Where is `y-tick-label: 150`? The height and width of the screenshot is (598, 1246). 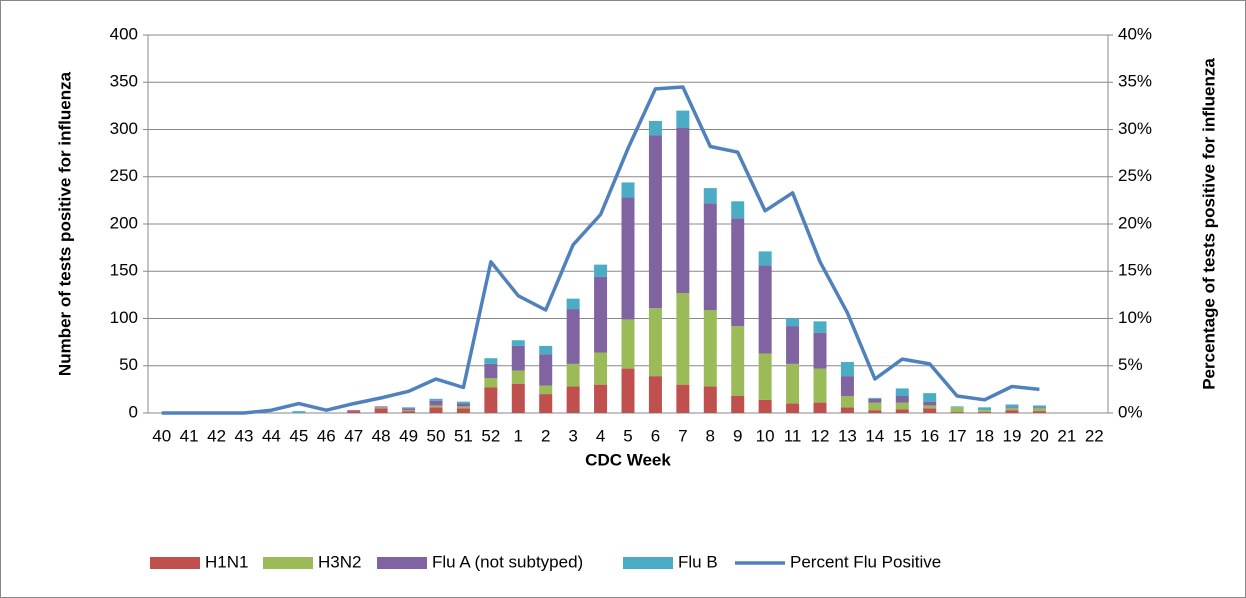 y-tick-label: 150 is located at coordinates (124, 270).